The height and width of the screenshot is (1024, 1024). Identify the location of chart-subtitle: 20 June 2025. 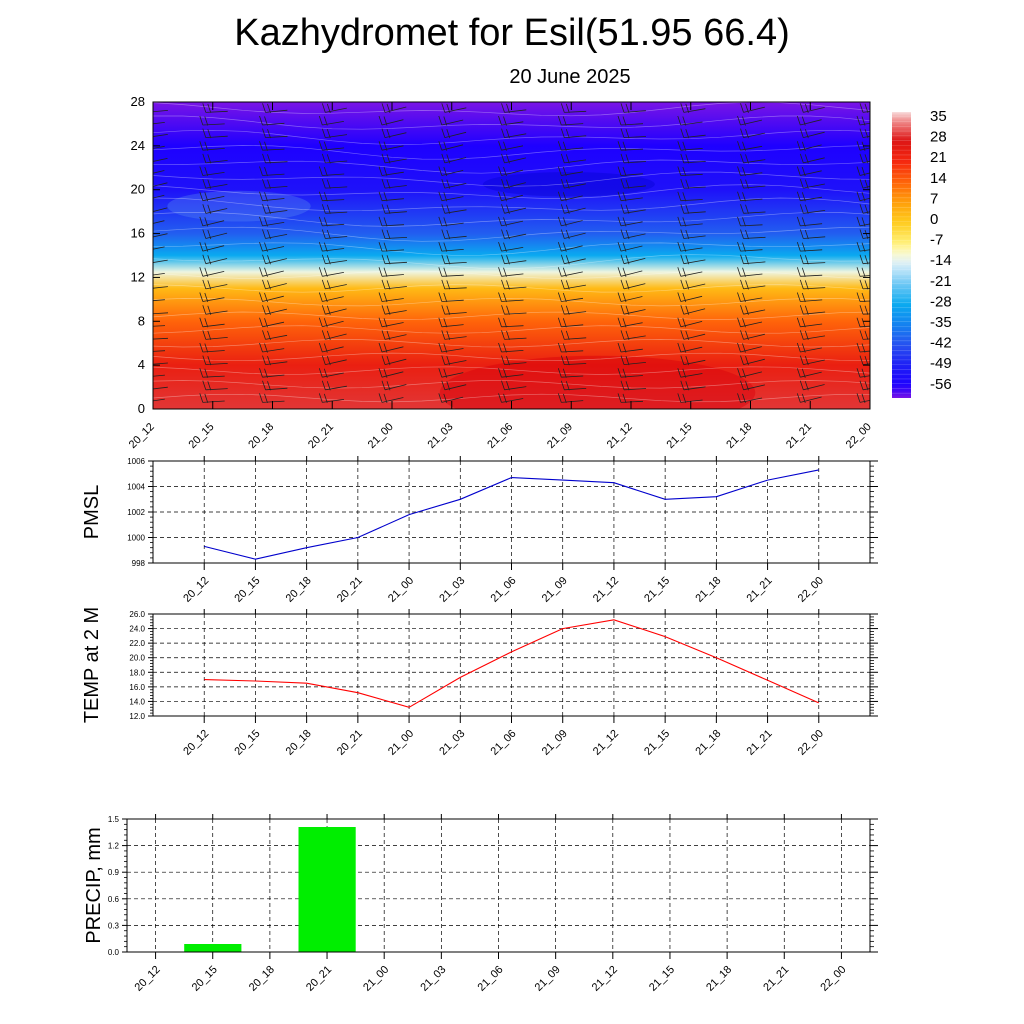
(570, 77).